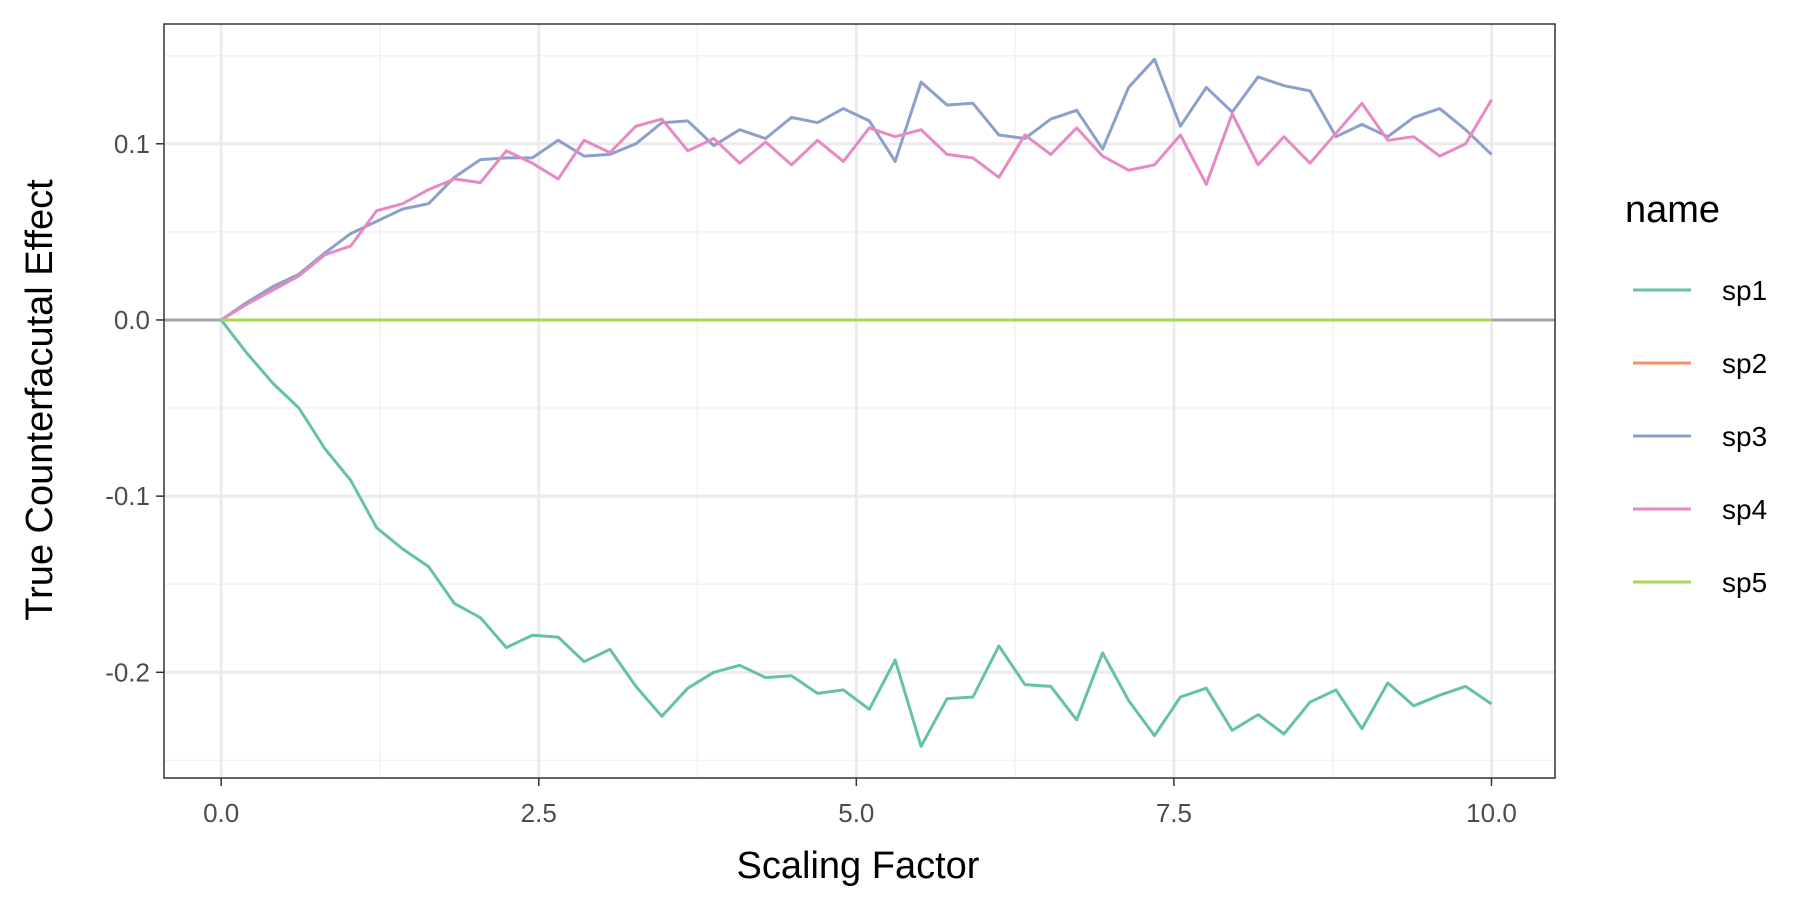 The height and width of the screenshot is (900, 1800). I want to click on legend-label-sp2: sp2, so click(1744, 363).